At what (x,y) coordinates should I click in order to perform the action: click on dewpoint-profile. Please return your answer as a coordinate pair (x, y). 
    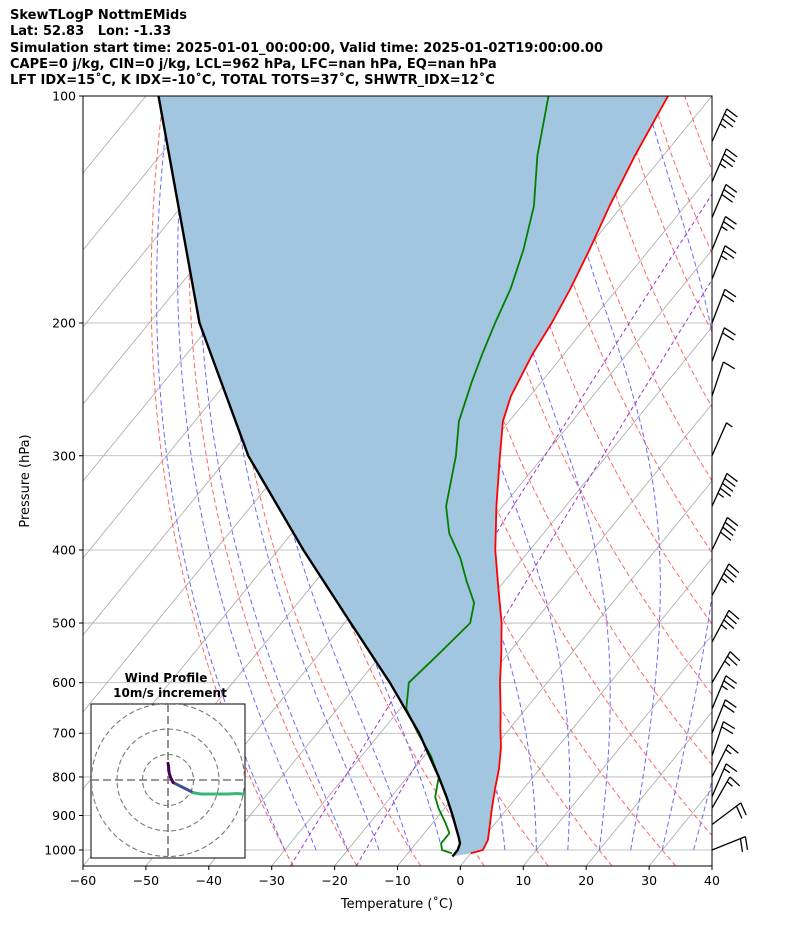
    Looking at the image, I should click on (477, 475).